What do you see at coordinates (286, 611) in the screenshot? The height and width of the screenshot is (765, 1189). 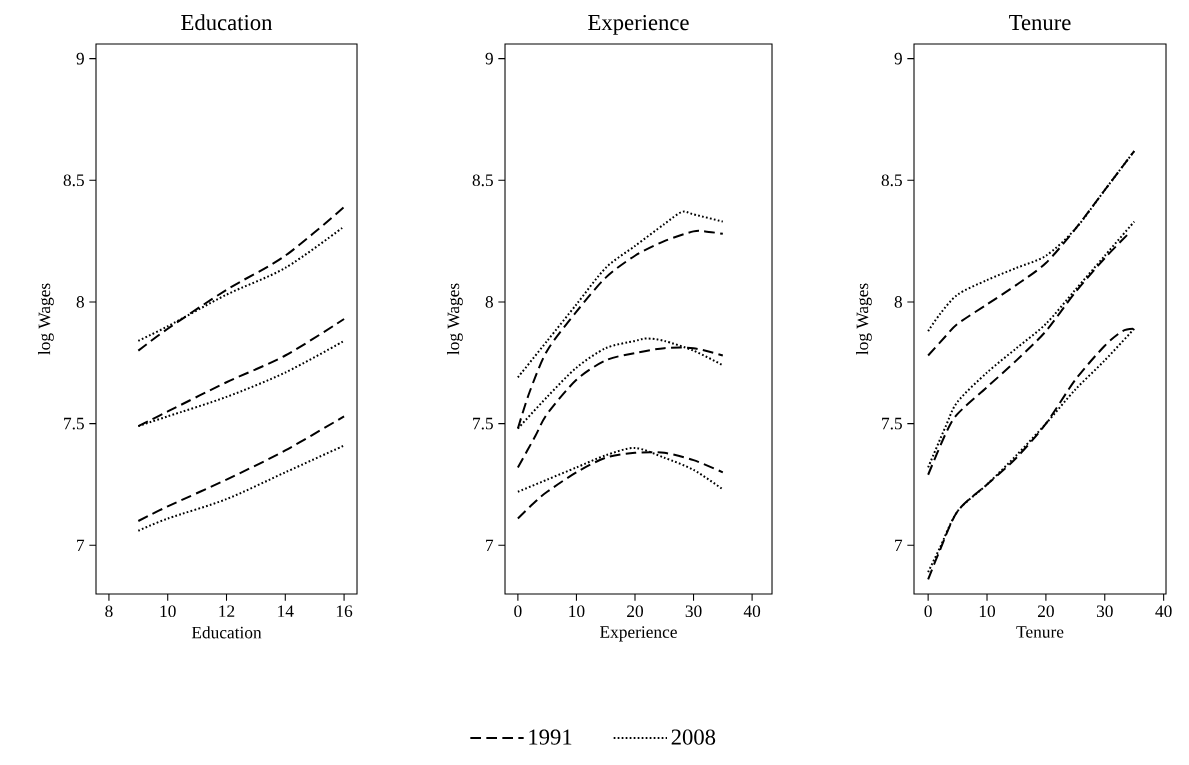 I see `x-tick-label: 14` at bounding box center [286, 611].